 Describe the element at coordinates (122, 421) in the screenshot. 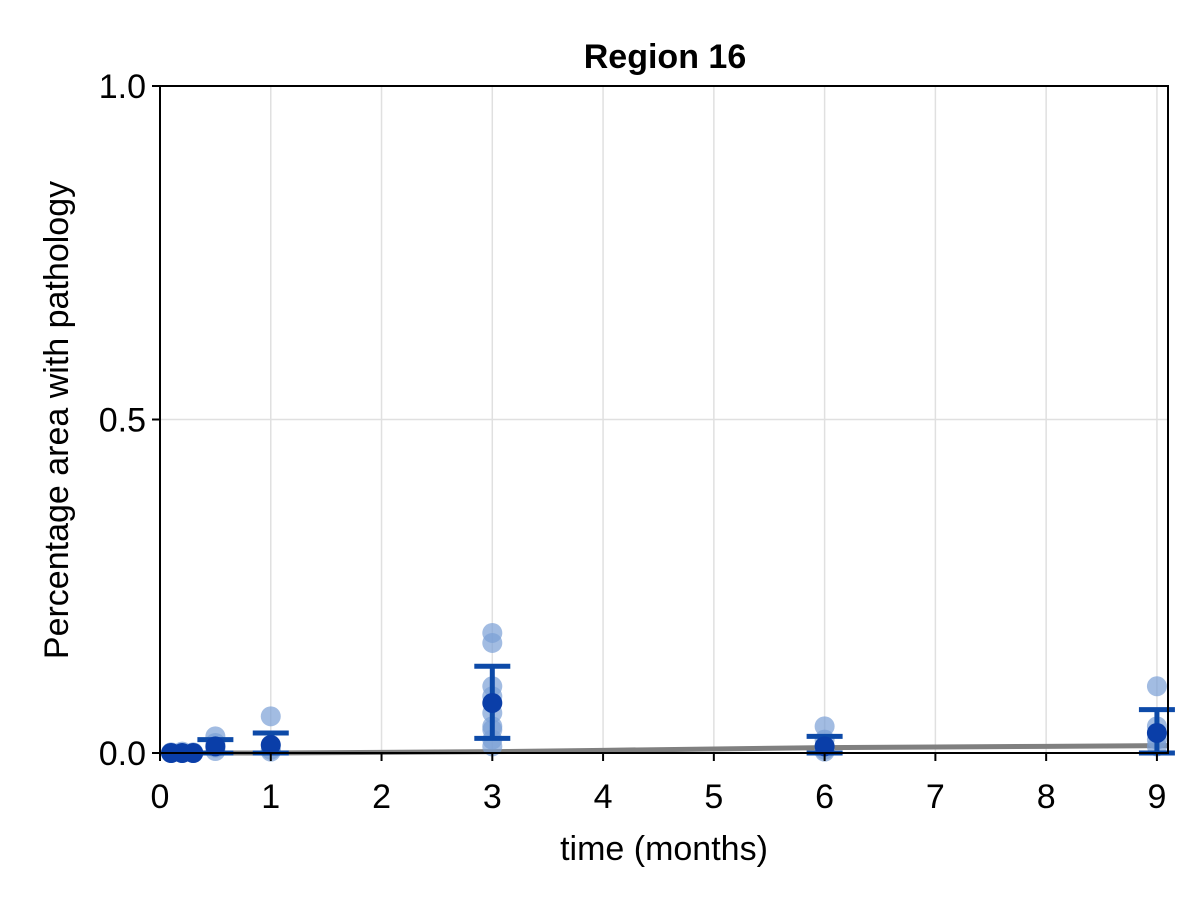

I see `y-tick-label: 0.5` at that location.